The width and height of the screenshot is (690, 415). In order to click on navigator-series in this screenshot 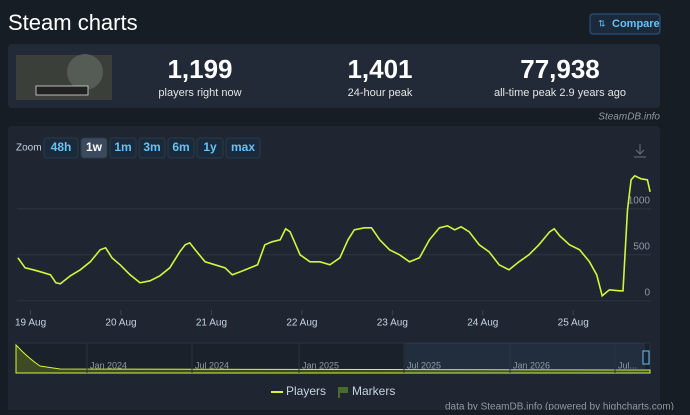, I will do `click(333, 358)`.